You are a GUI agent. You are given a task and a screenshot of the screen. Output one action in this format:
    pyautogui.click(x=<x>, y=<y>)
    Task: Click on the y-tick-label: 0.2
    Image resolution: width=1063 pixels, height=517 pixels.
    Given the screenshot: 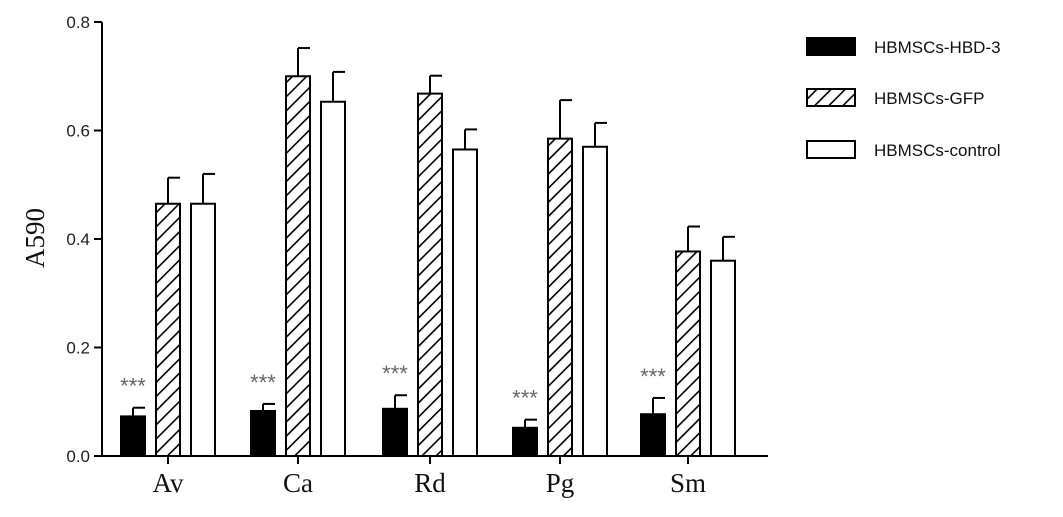 What is the action you would take?
    pyautogui.click(x=78, y=348)
    